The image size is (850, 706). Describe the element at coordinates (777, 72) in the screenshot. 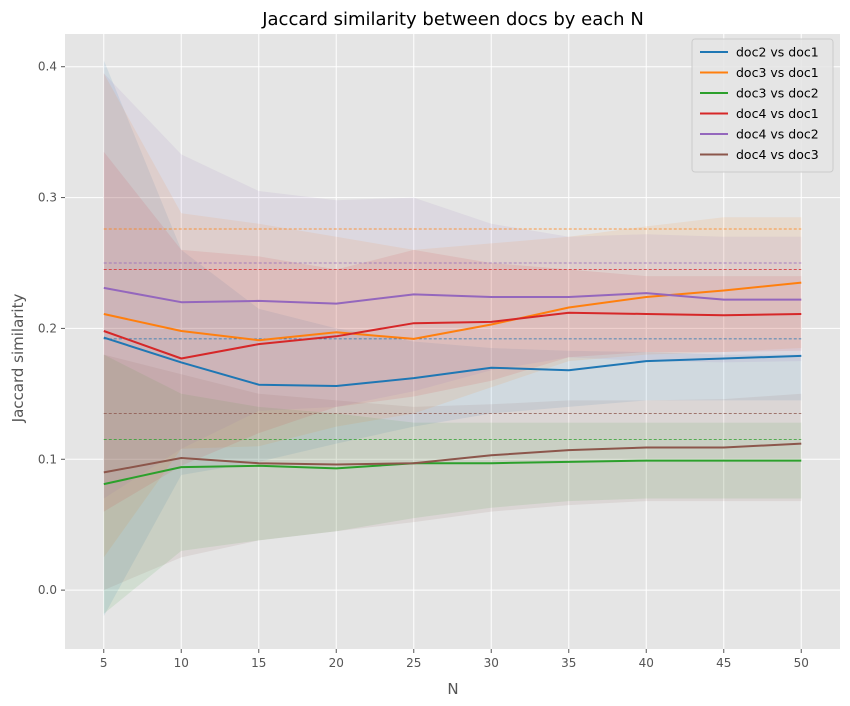

I see `legend-label: doc3 vs doc1` at that location.